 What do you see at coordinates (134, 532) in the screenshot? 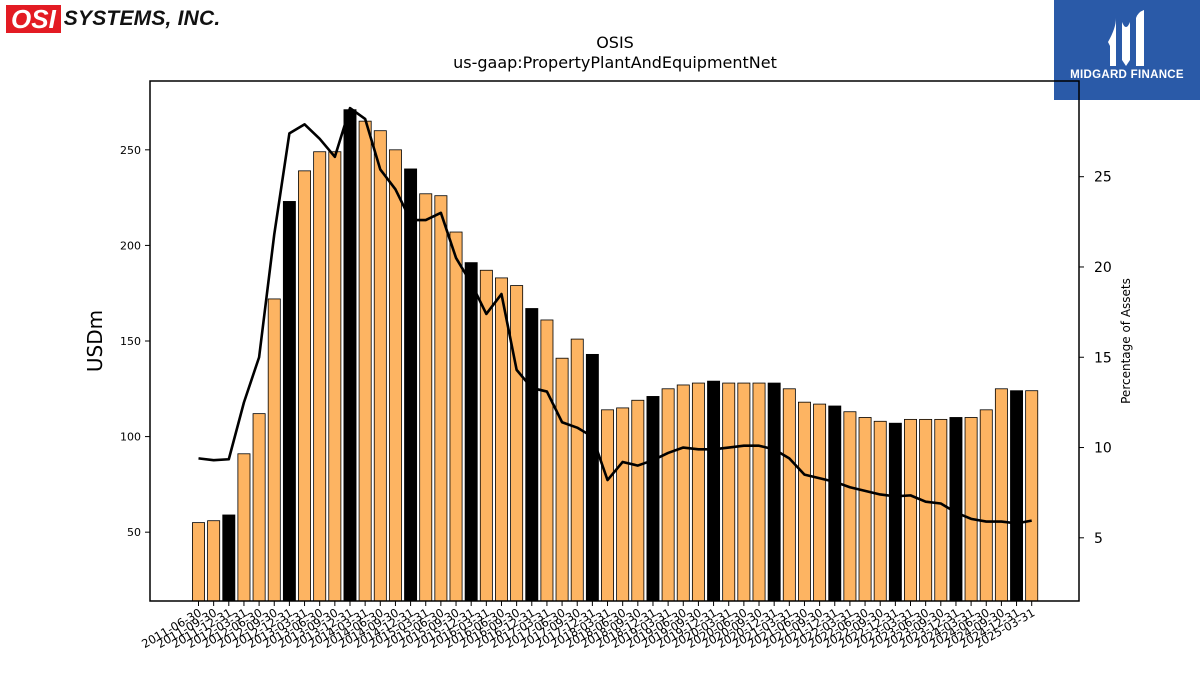
I see `y-tick-label: 50` at bounding box center [134, 532].